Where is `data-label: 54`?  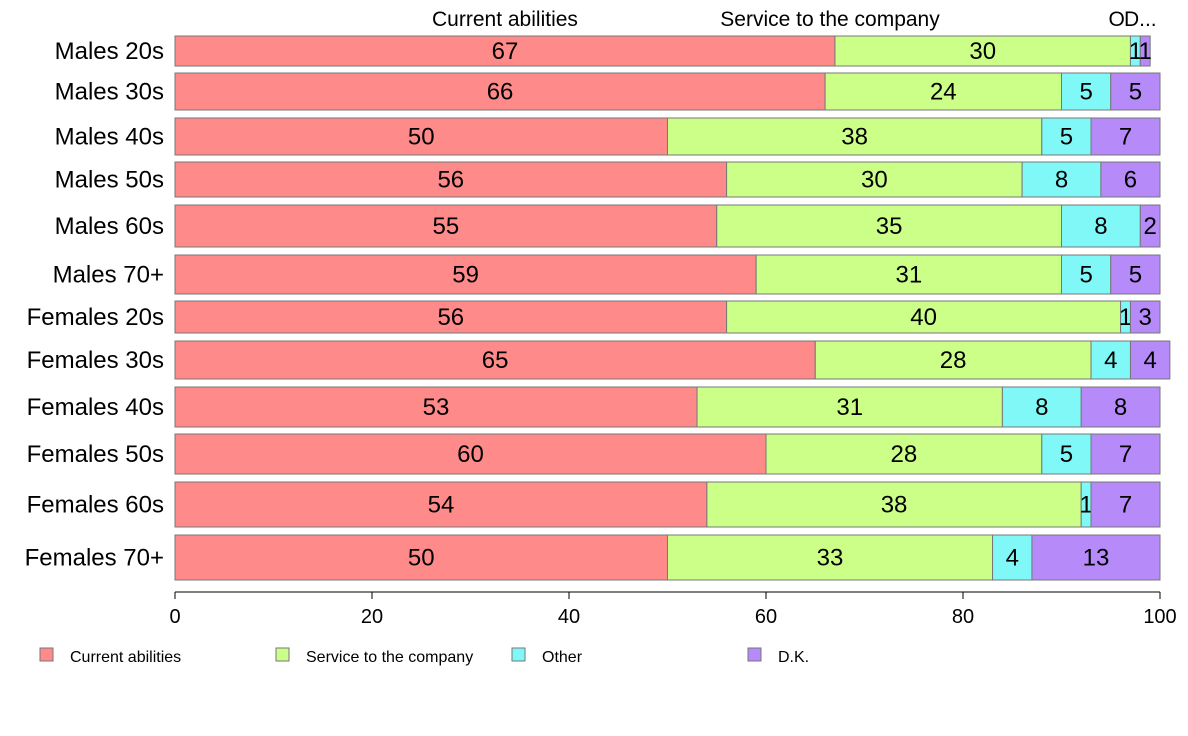
data-label: 54 is located at coordinates (441, 505).